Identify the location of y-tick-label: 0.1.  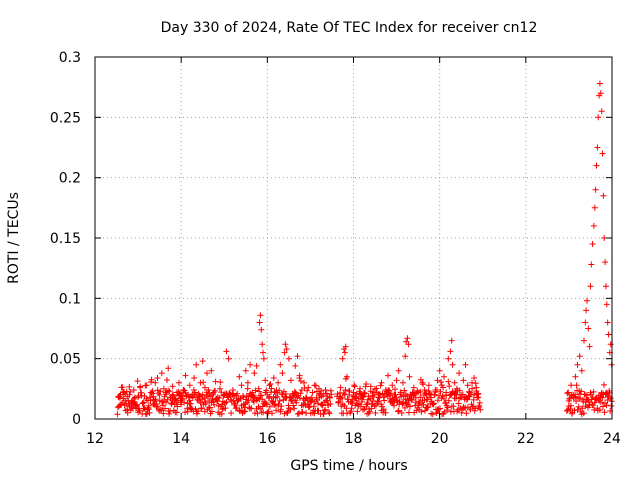
(70, 299).